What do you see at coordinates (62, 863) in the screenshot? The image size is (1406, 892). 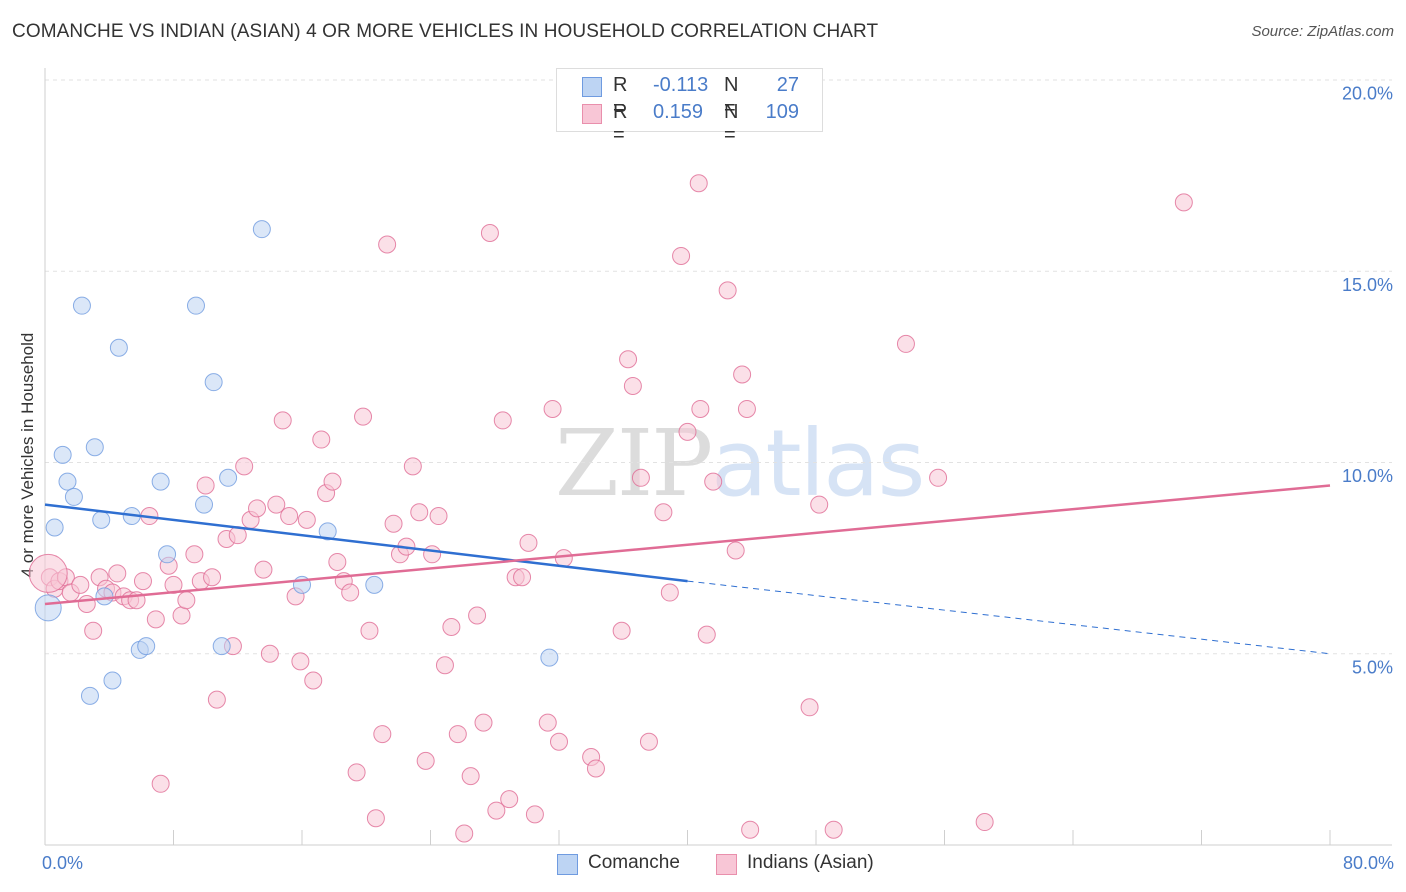 I see `x-tick-label-min: 0.0%` at bounding box center [62, 863].